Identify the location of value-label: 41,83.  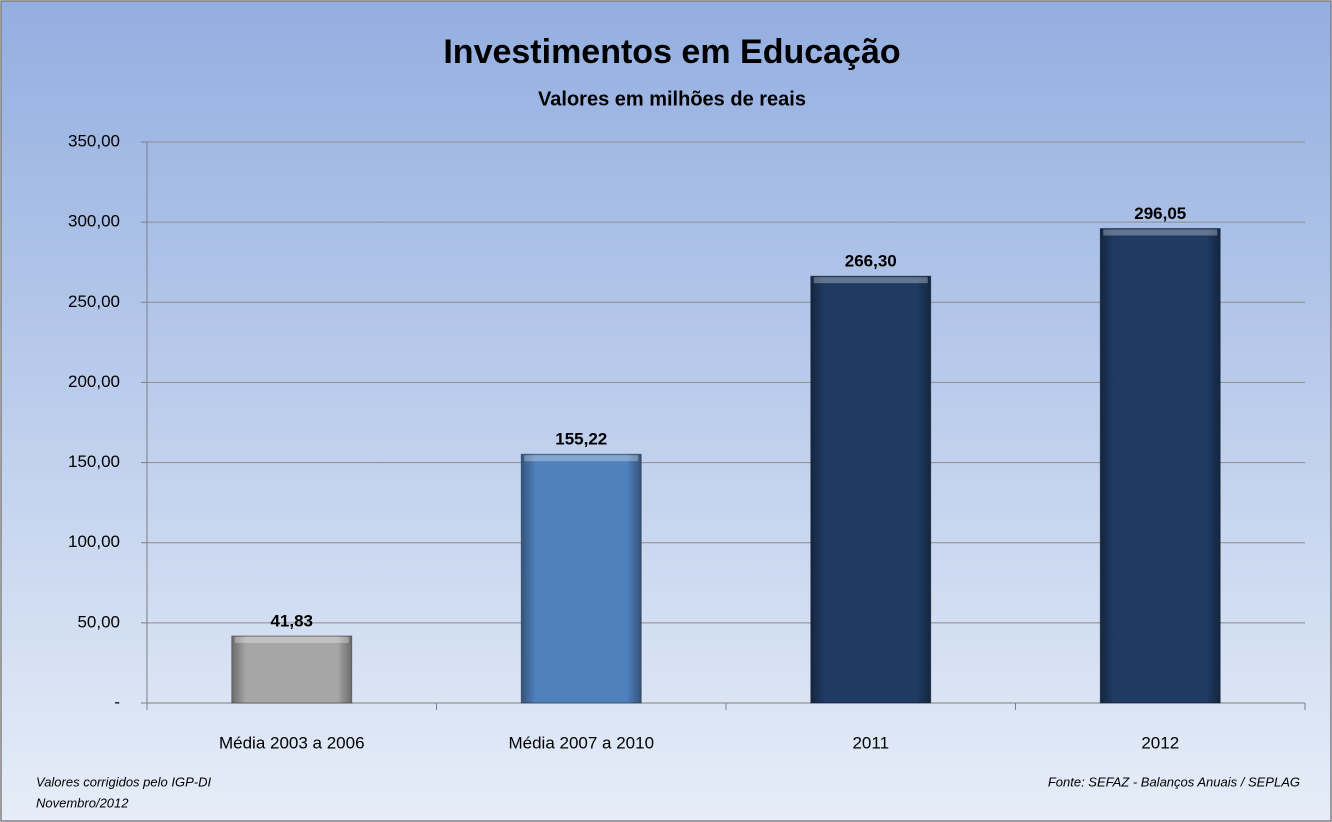
(291, 620).